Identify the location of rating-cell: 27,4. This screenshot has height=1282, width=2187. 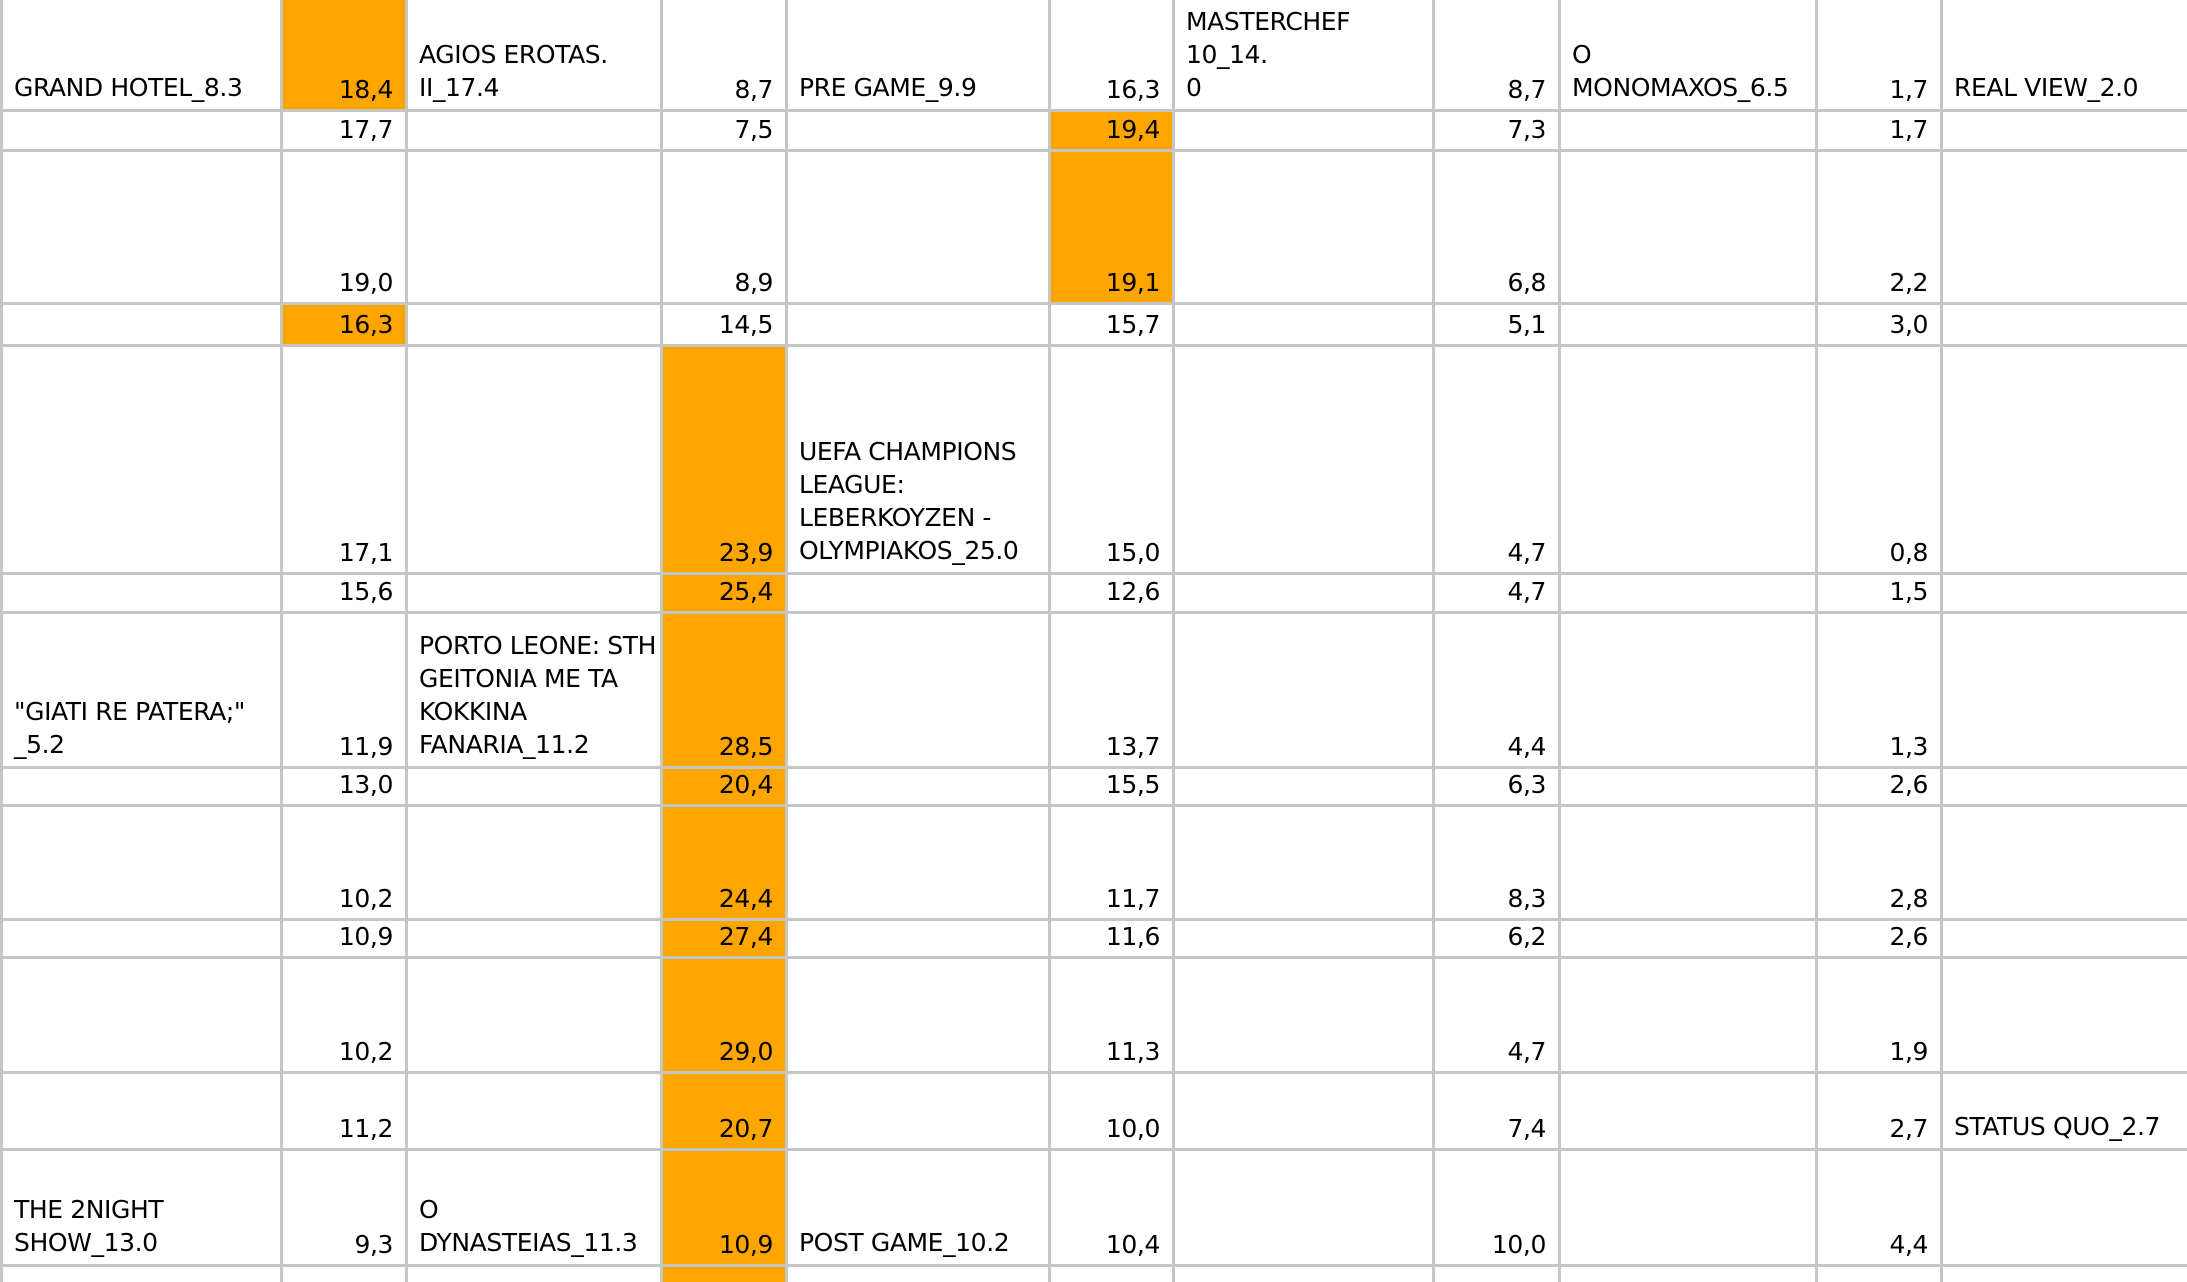
(725, 940).